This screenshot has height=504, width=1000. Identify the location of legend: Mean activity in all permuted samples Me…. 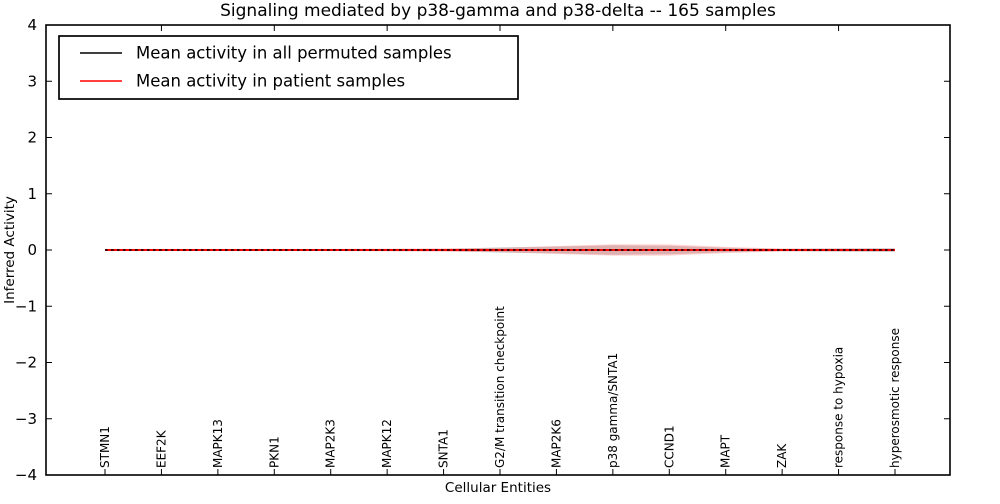
(288, 67).